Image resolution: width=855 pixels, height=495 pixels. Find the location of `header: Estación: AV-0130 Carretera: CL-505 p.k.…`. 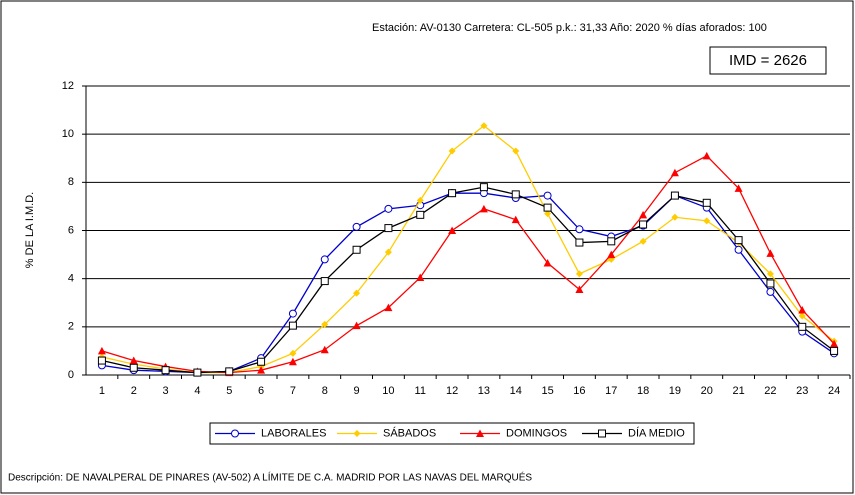

header: Estación: AV-0130 Carretera: CL-505 p.k.… is located at coordinates (569, 28).